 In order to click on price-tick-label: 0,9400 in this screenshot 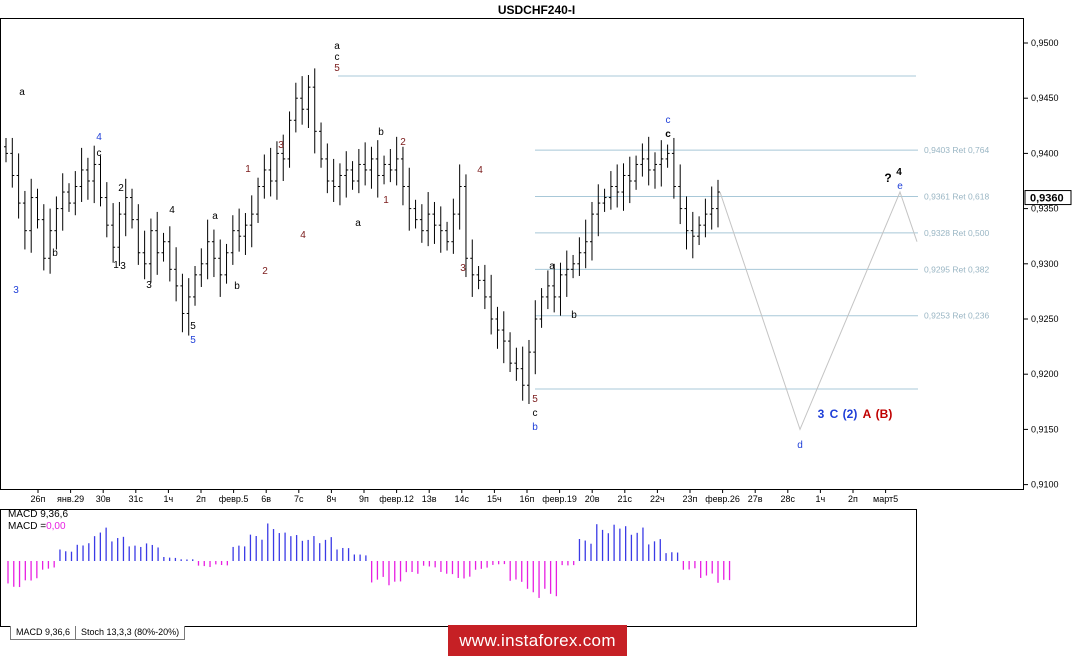, I will do `click(1045, 153)`.